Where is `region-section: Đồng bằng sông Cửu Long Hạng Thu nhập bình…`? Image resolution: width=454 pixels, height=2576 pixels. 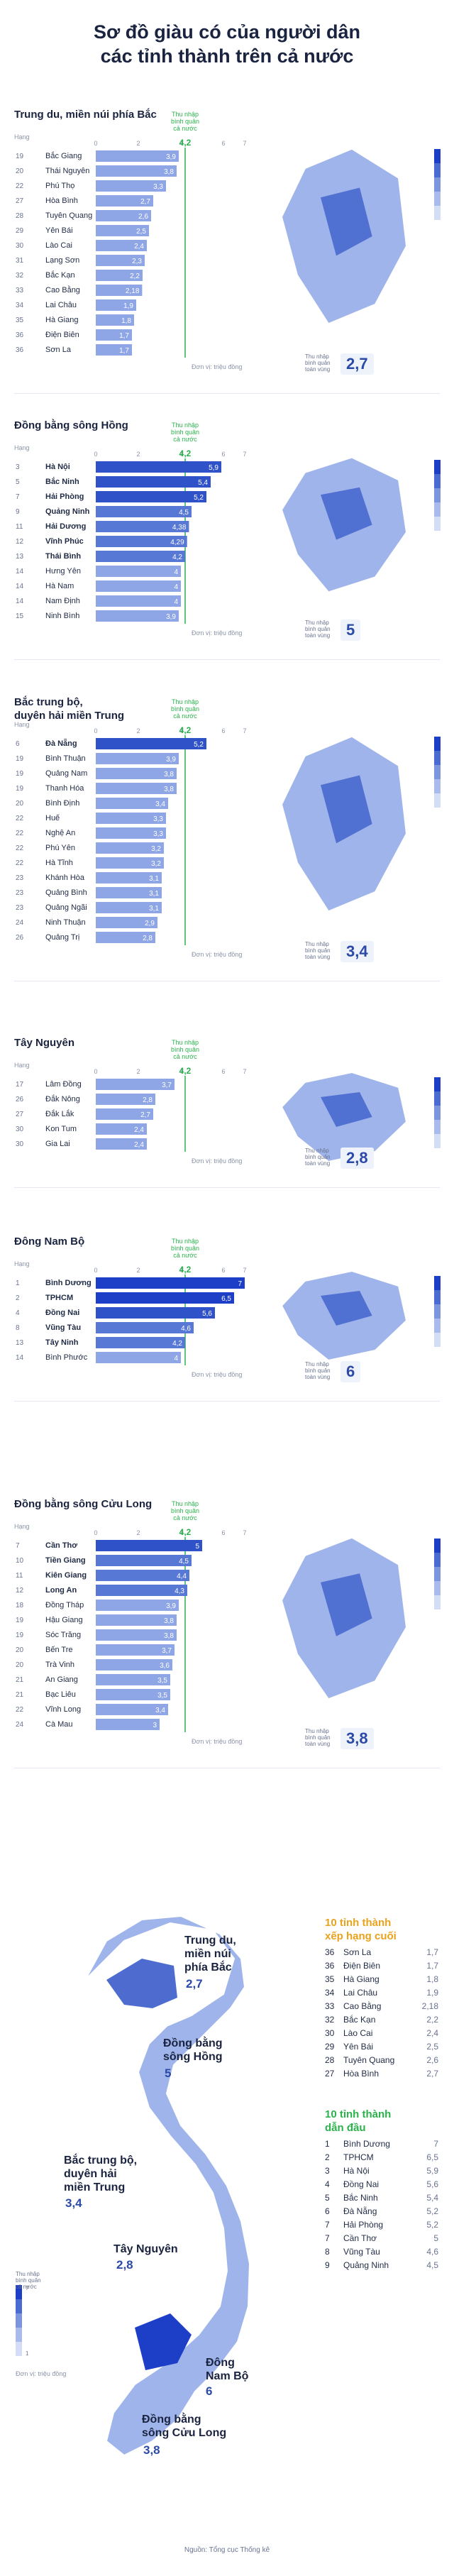
region-section: Đồng bằng sông Cửu Long Hạng Thu nhập bình… is located at coordinates (227, 1632).